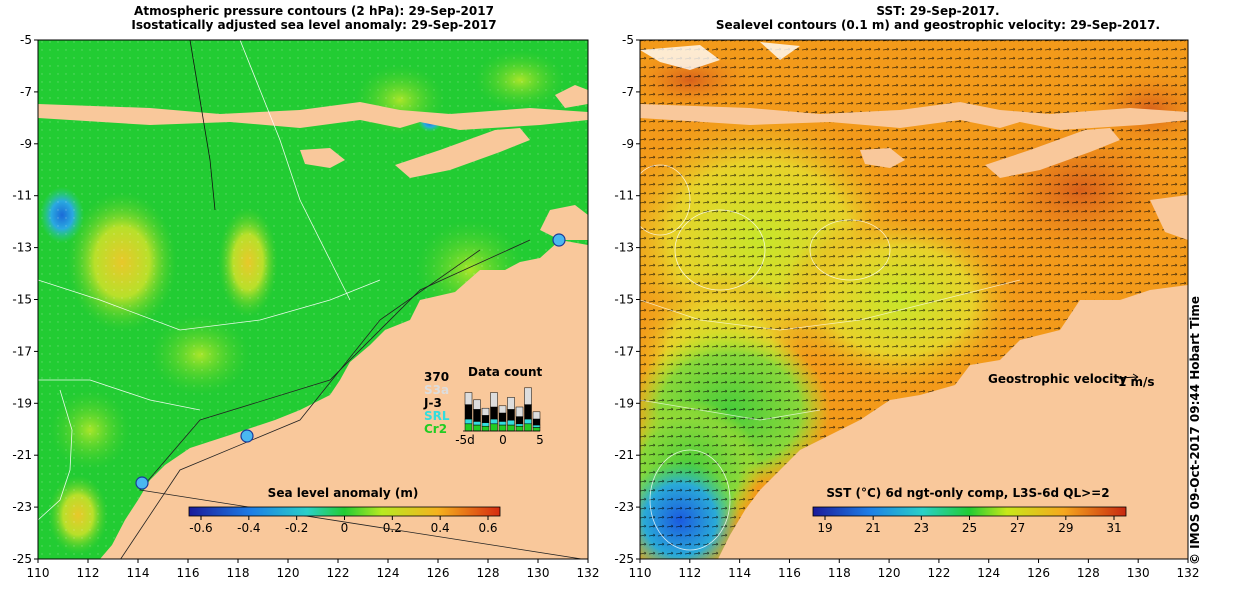 This screenshot has width=1250, height=590. Describe the element at coordinates (628, 144) in the screenshot. I see `right-y-tick-label: -9` at that location.